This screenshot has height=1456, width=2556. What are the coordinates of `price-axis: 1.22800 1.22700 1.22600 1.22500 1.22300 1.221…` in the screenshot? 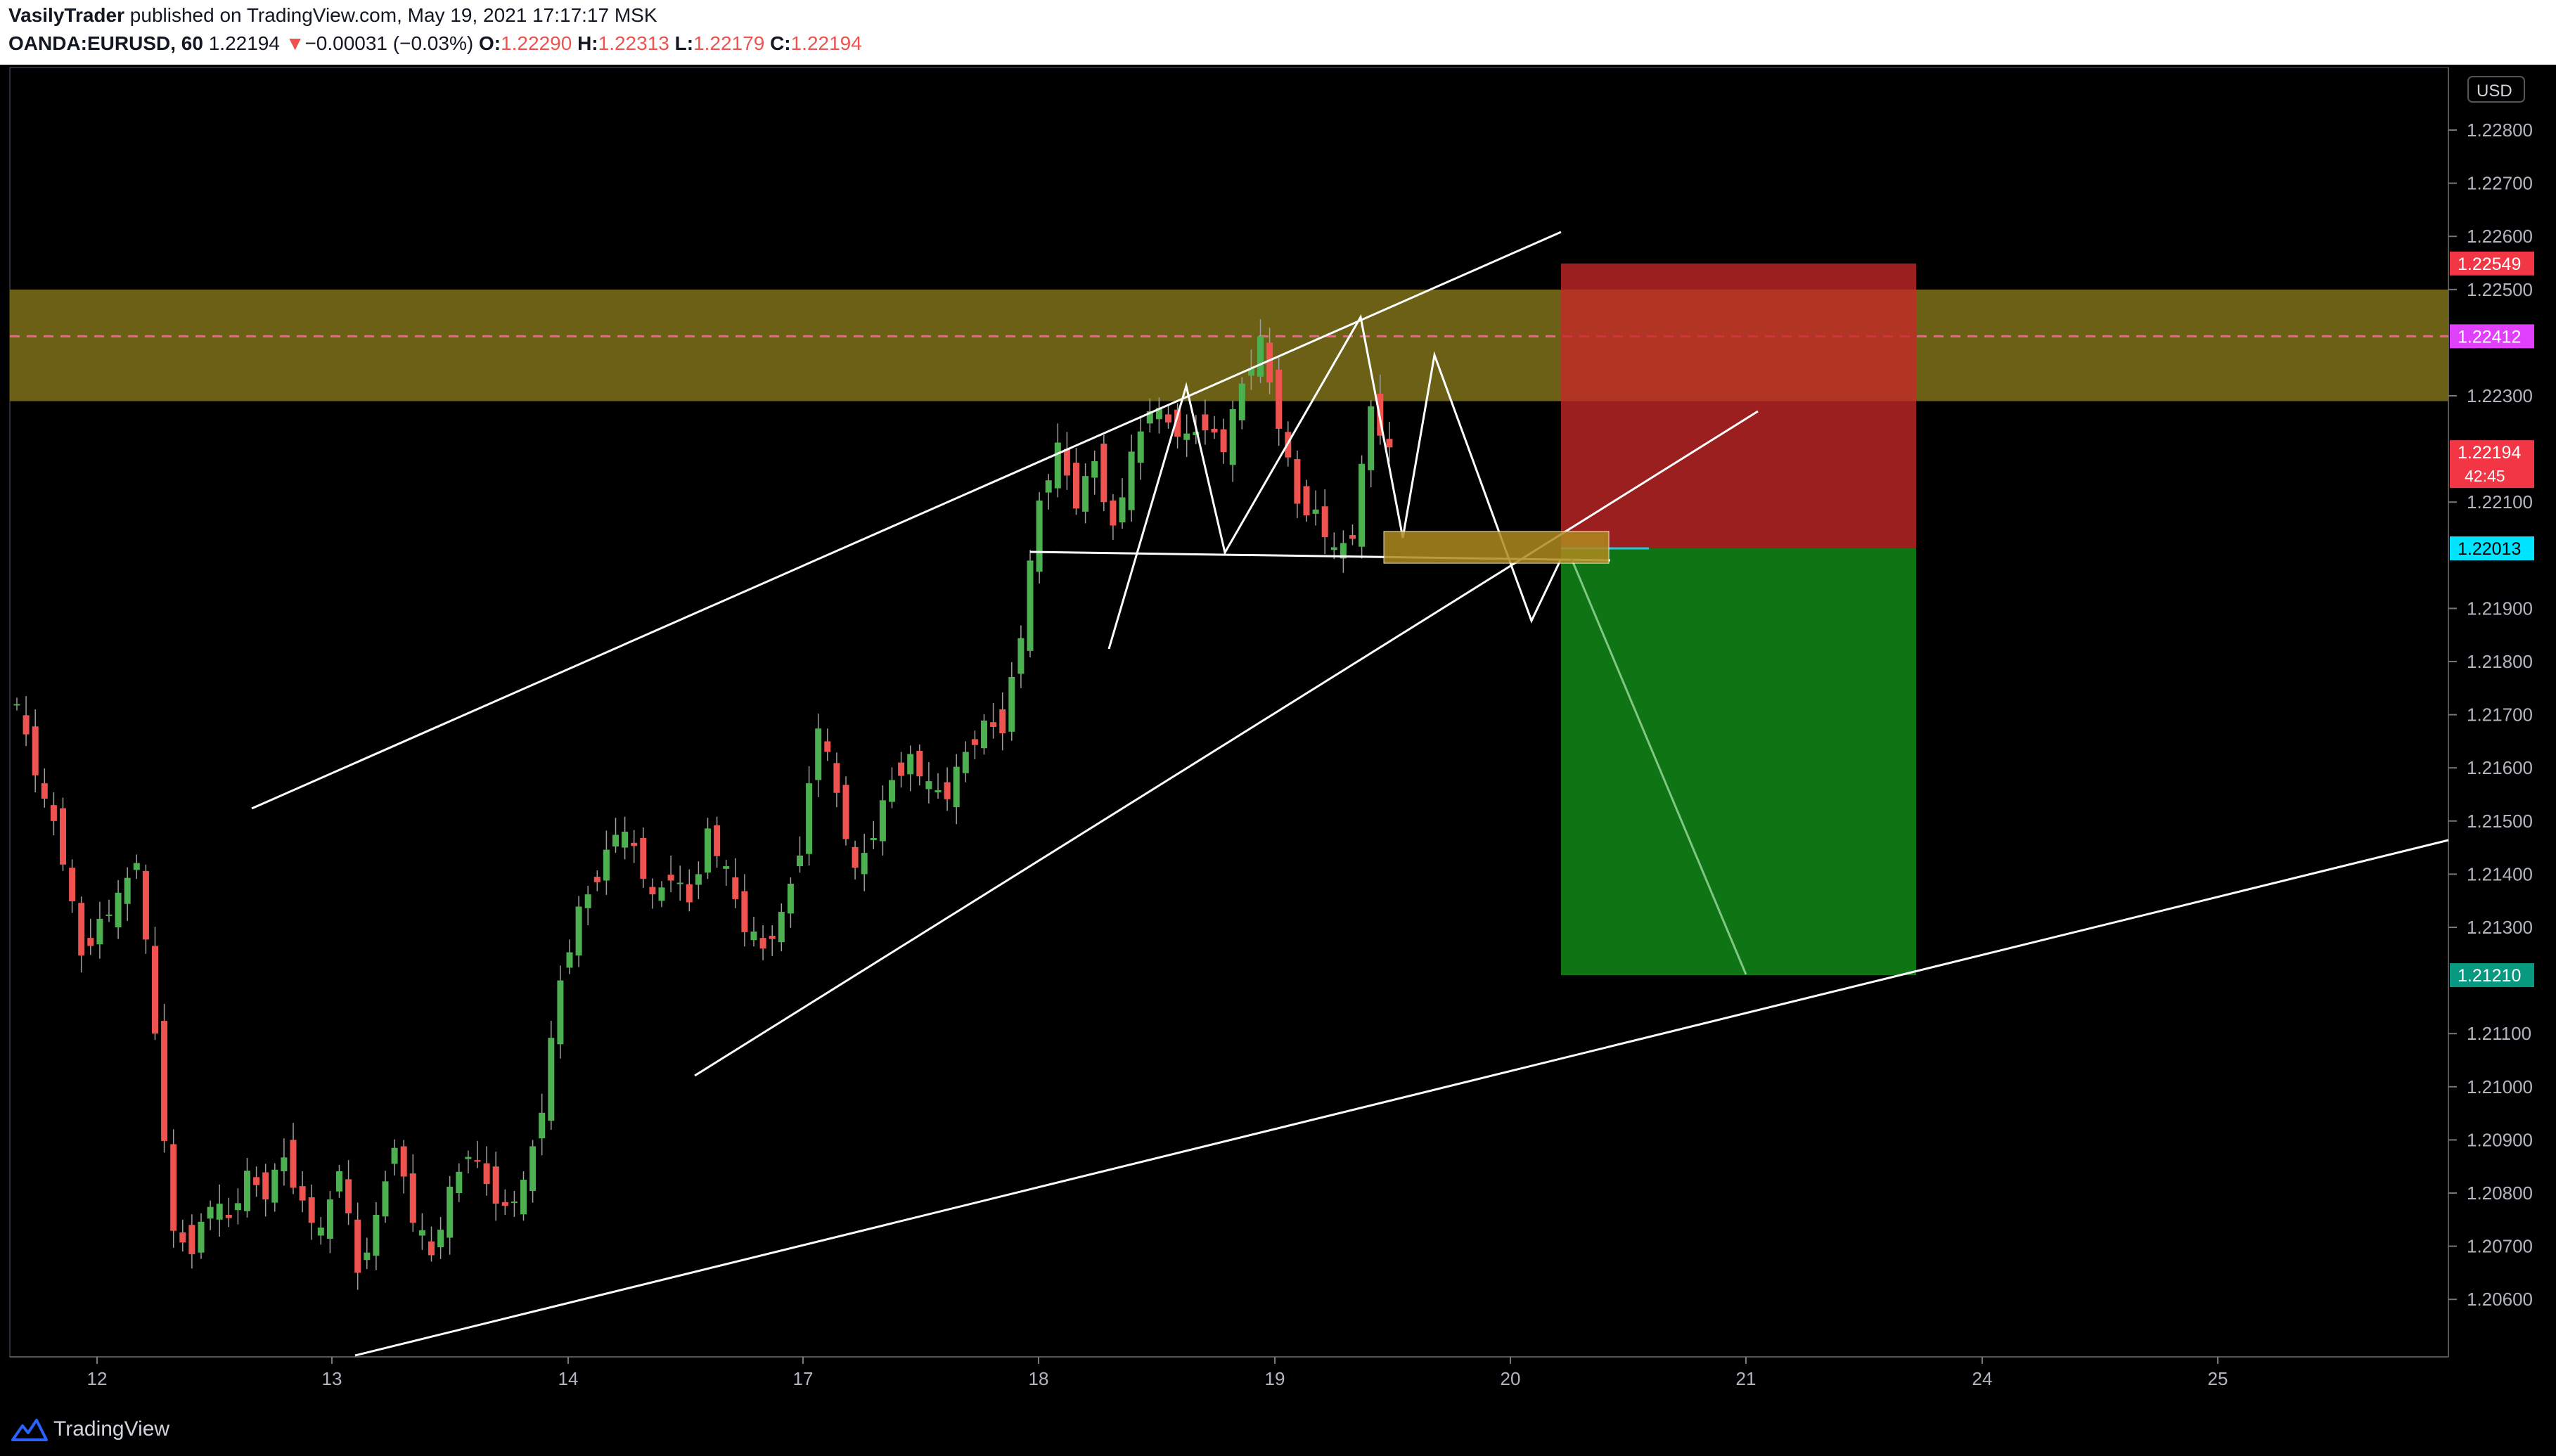 It's located at (2490, 693).